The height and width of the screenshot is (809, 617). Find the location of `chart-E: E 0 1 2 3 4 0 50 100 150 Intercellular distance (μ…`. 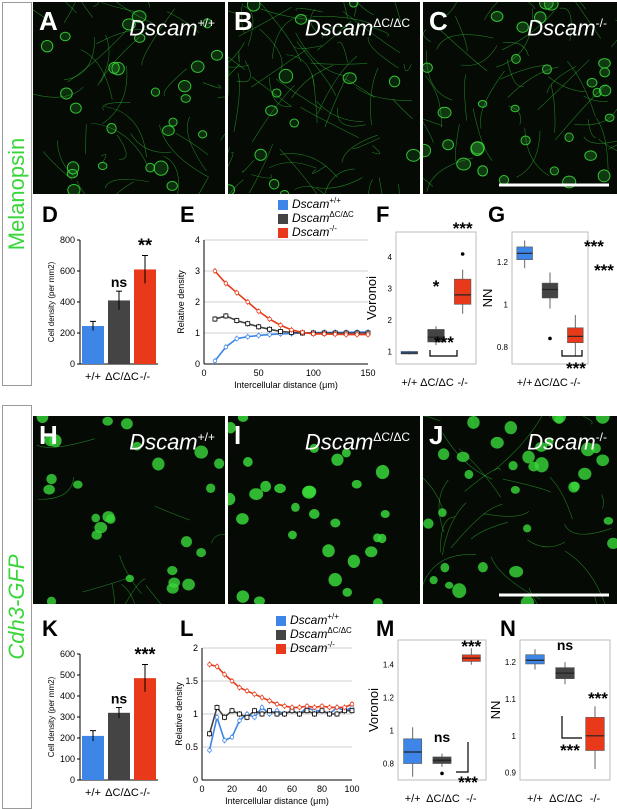

chart-E: E 0 1 2 3 4 0 50 100 150 Intercellular distance (μ… is located at coordinates (276, 293).